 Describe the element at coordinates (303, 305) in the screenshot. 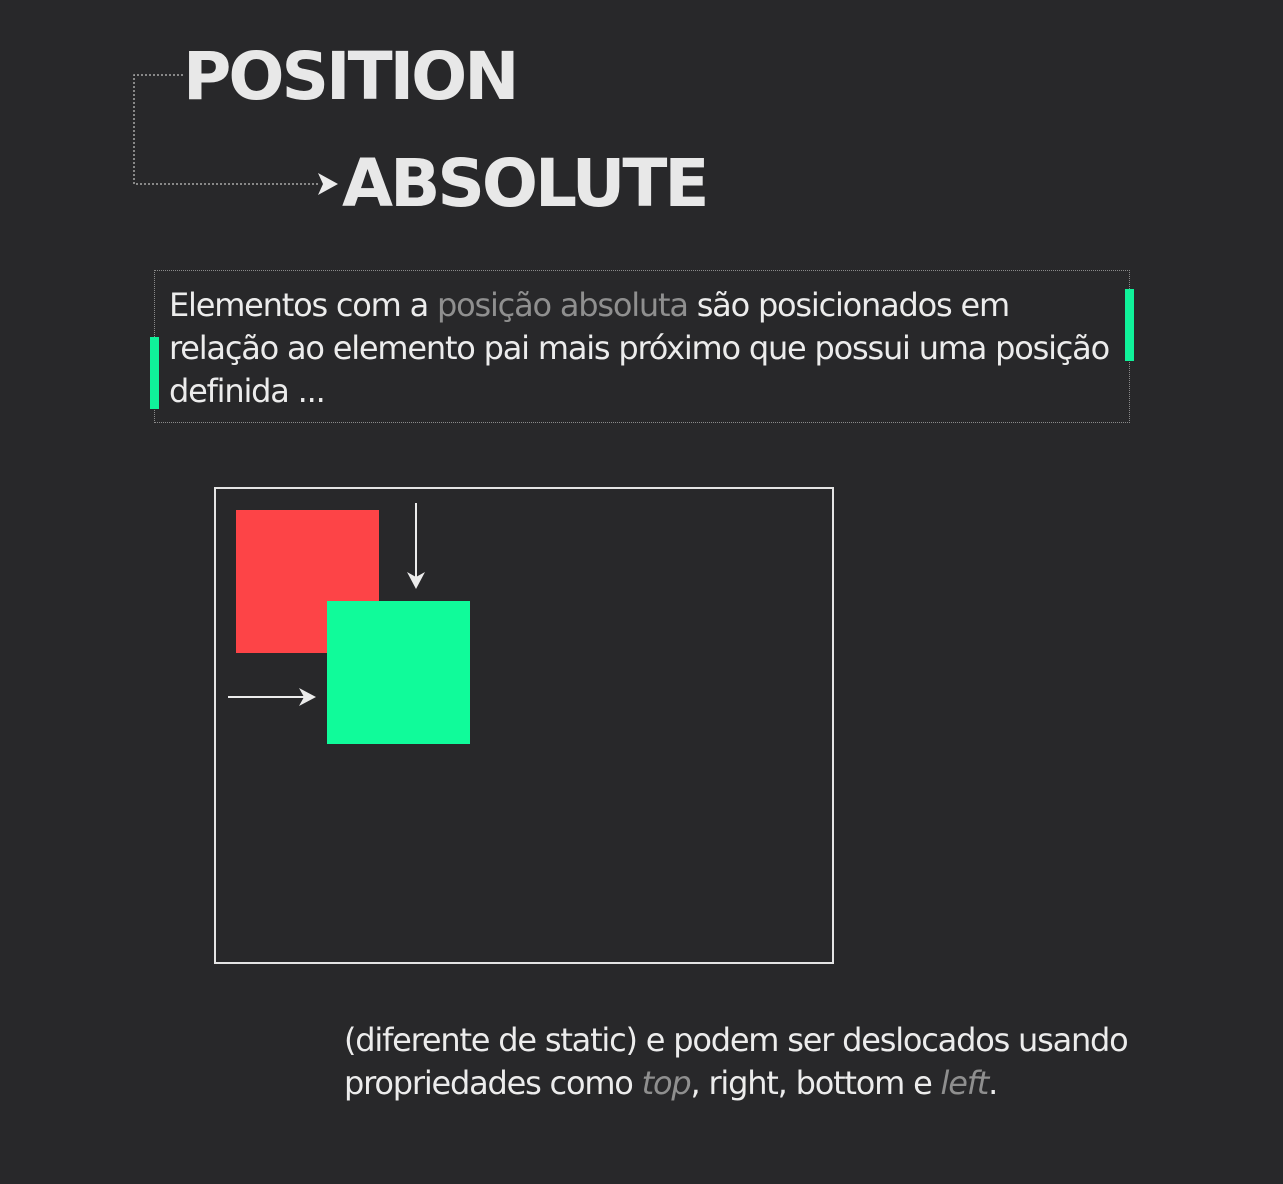

I see `description-part1: Elementos com a` at that location.